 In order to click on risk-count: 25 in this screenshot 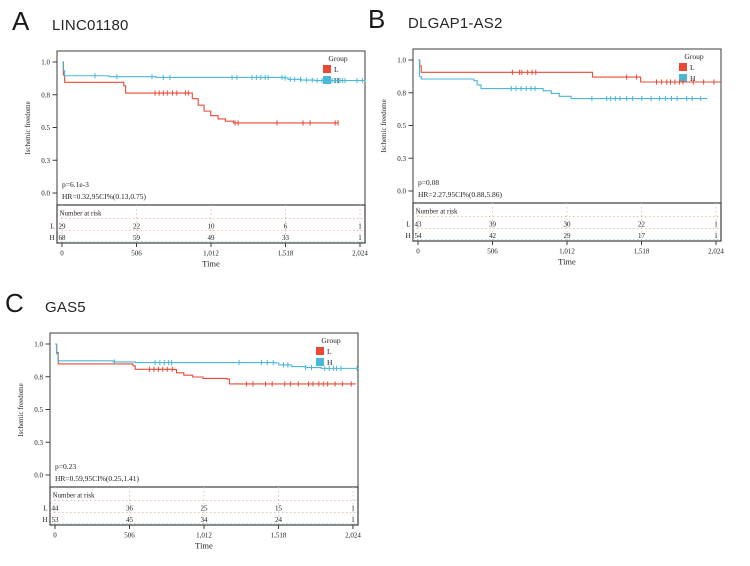, I will do `click(205, 509)`.